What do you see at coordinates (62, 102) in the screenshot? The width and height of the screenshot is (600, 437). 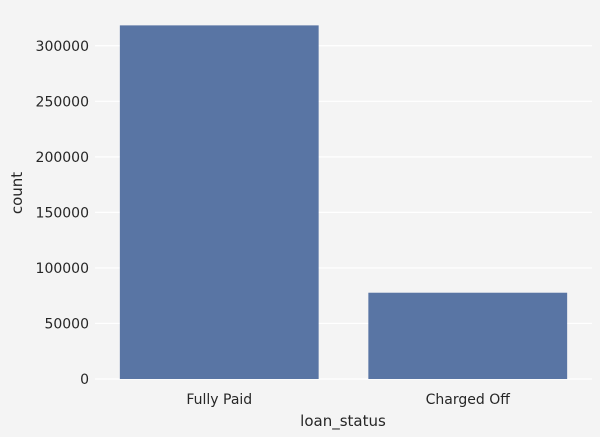 I see `y-tick-label: 250000` at bounding box center [62, 102].